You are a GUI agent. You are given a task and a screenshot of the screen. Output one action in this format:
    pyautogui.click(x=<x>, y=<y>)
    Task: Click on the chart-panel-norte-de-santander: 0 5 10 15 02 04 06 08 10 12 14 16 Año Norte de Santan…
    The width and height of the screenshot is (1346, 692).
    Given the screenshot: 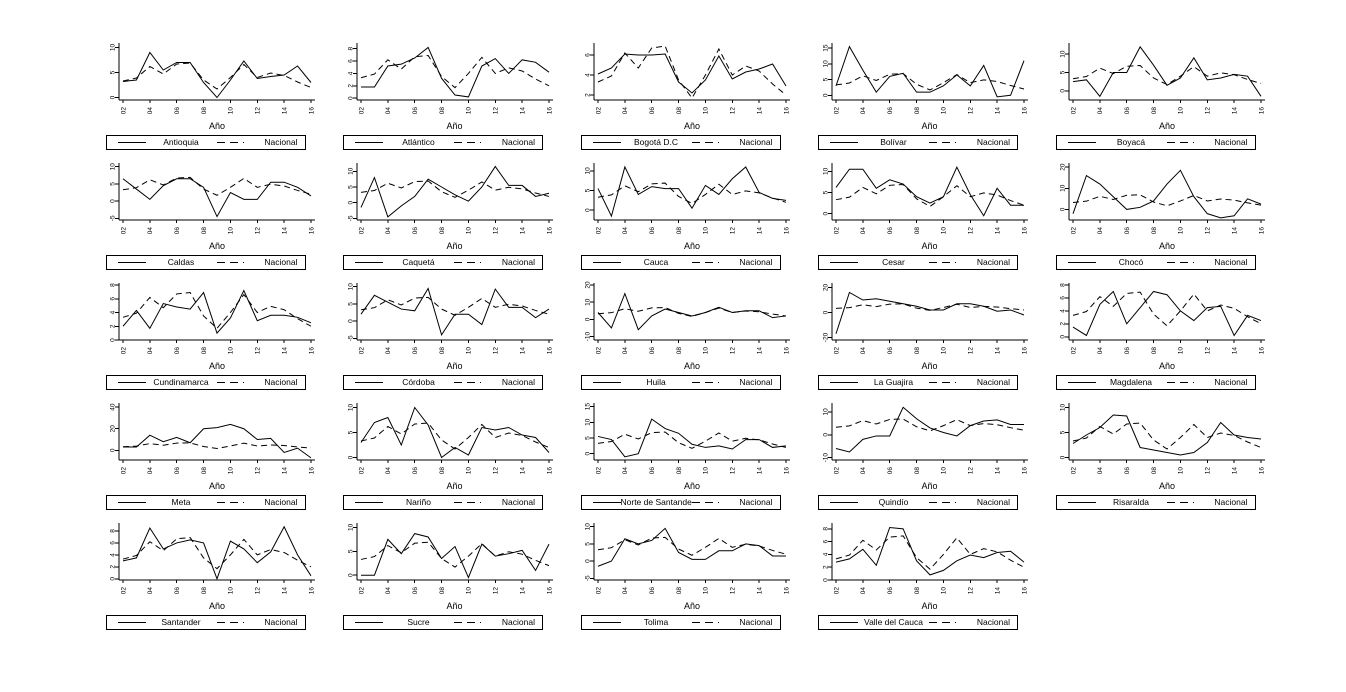 What is the action you would take?
    pyautogui.click(x=680, y=459)
    